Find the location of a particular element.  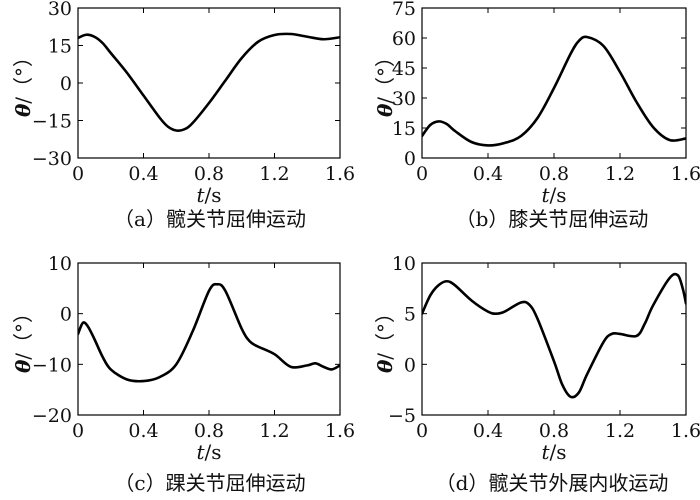

y-tick-label: −5 is located at coordinates (402, 416).